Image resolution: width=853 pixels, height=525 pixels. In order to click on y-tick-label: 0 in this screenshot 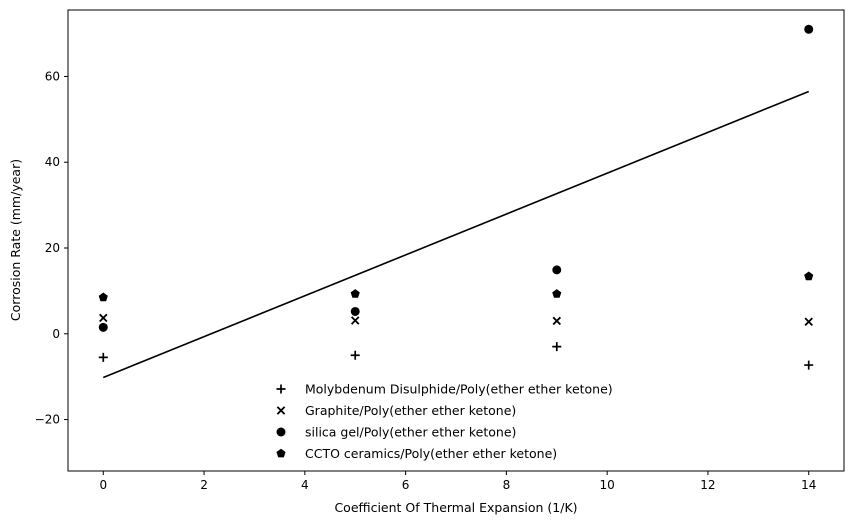, I will do `click(56, 334)`.